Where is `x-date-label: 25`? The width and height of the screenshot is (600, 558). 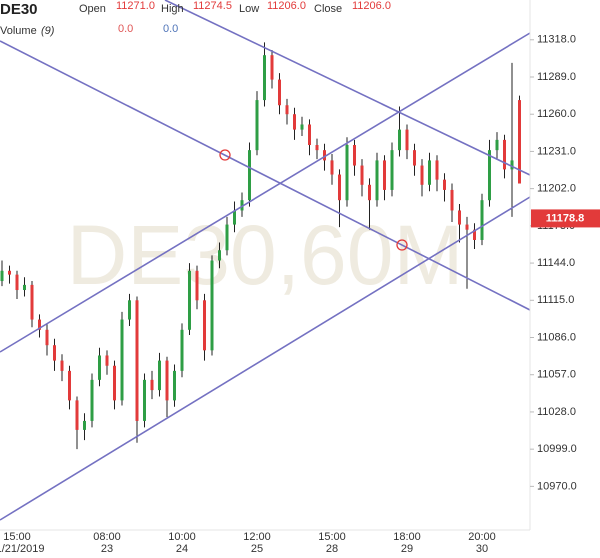
x-date-label: 25 is located at coordinates (257, 549).